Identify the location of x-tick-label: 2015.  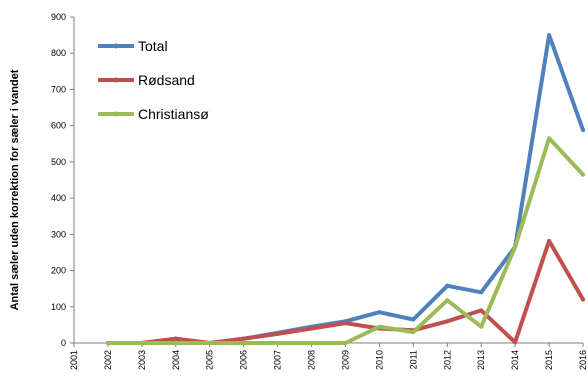
(549, 360).